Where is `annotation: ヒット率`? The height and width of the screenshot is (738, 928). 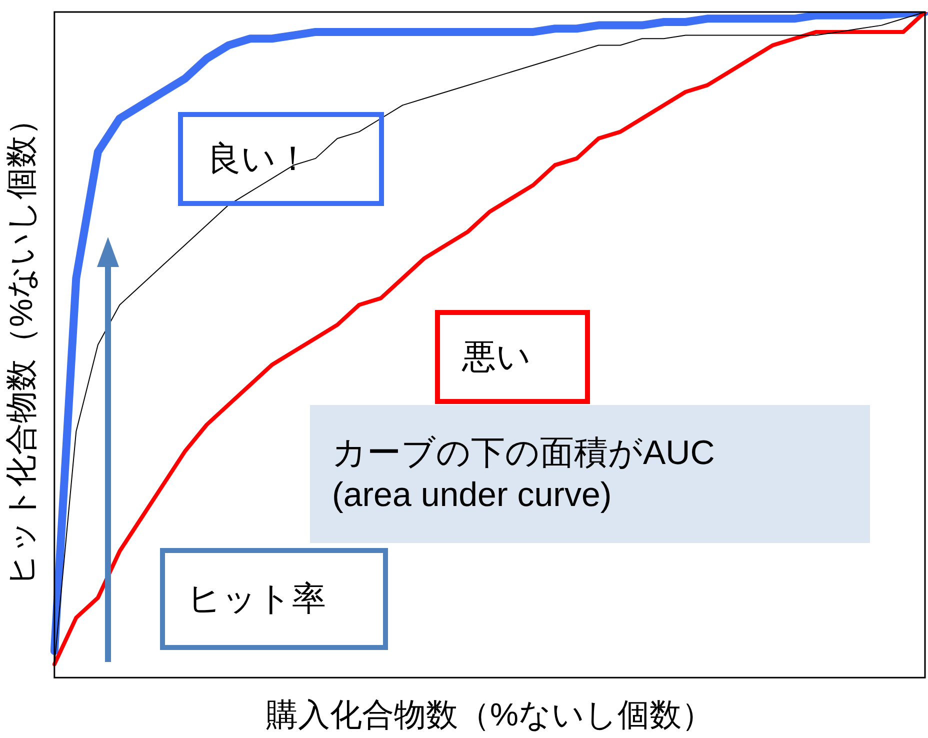 annotation: ヒット率 is located at coordinates (274, 599).